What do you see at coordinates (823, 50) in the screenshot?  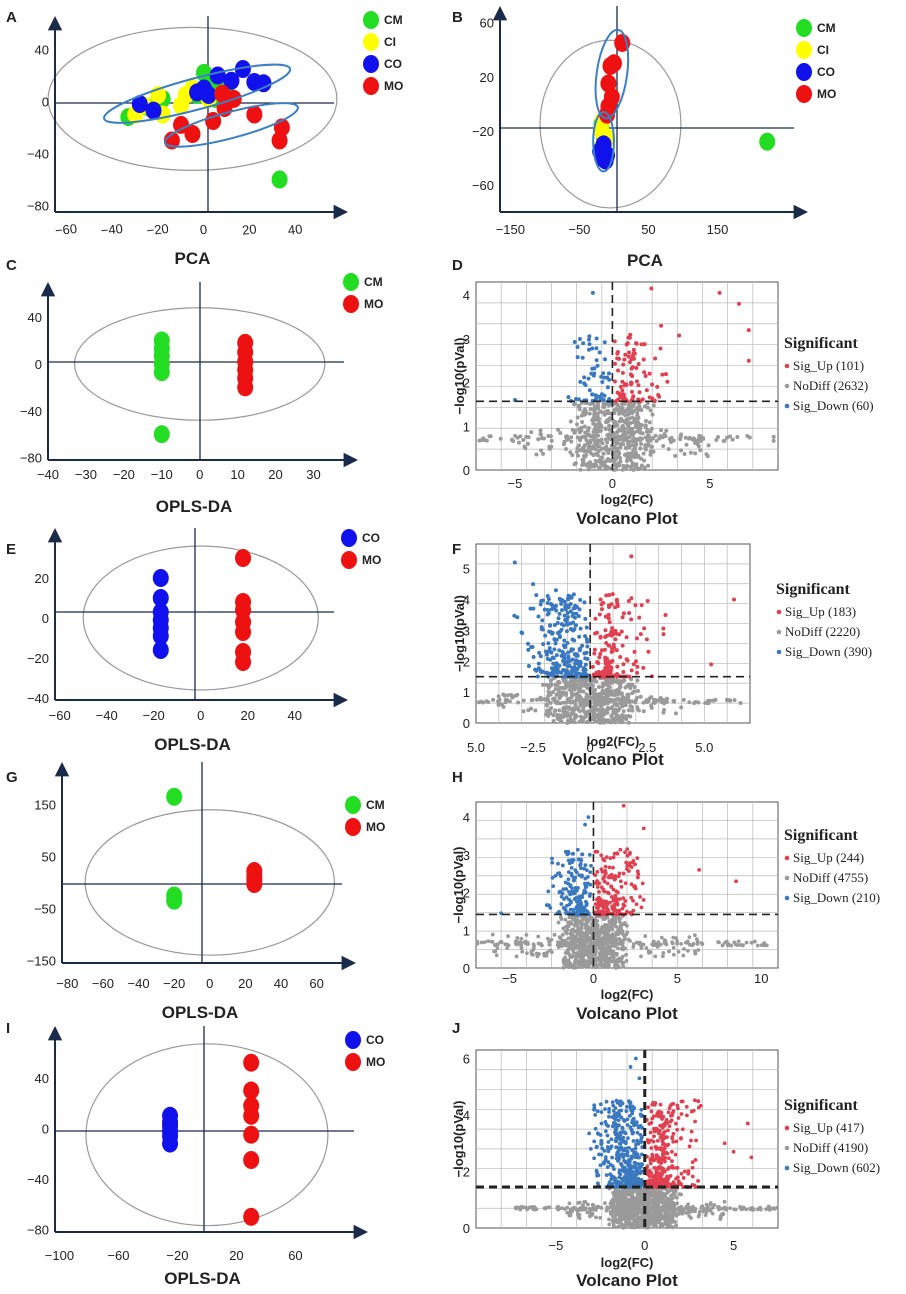 I see `legend-label: CI` at bounding box center [823, 50].